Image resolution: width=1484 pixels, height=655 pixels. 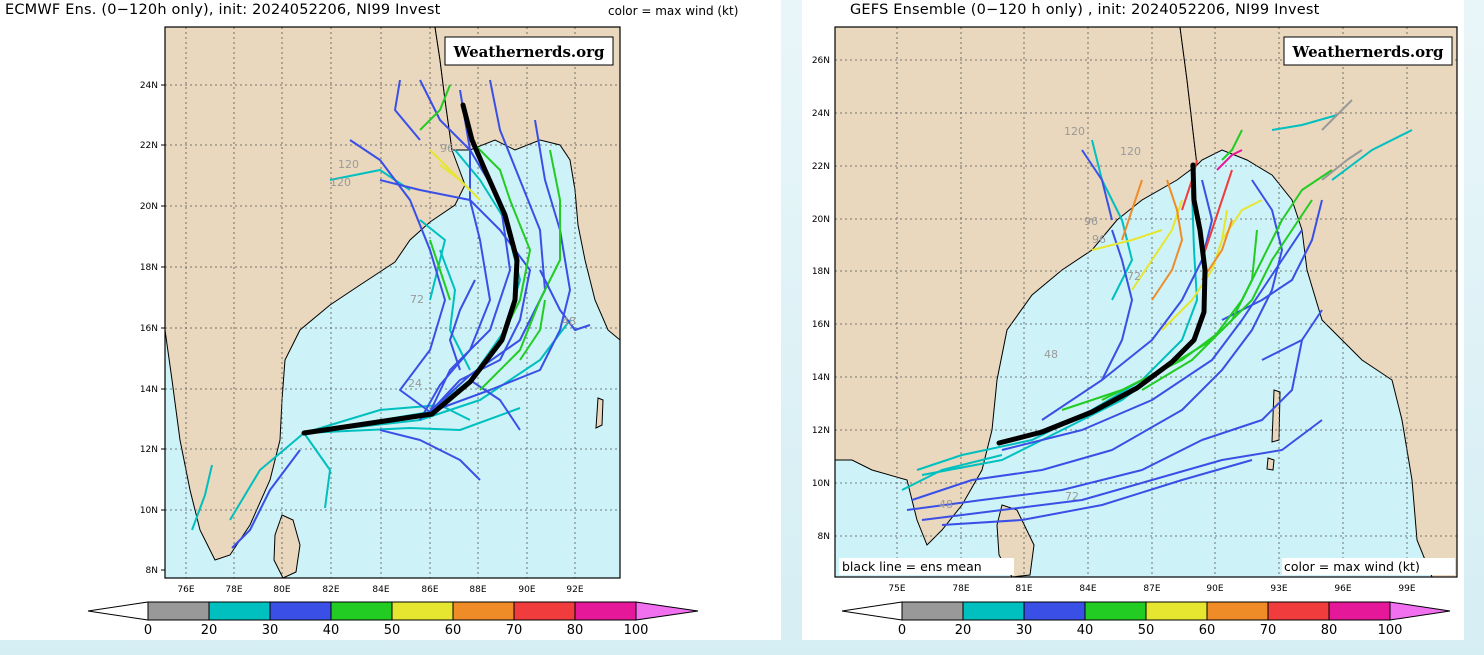 What do you see at coordinates (821, 299) in the screenshot?
I see `lat-axis: 26N 24N 22N 20N 18N 16N 14N 12N 10N 8N` at bounding box center [821, 299].